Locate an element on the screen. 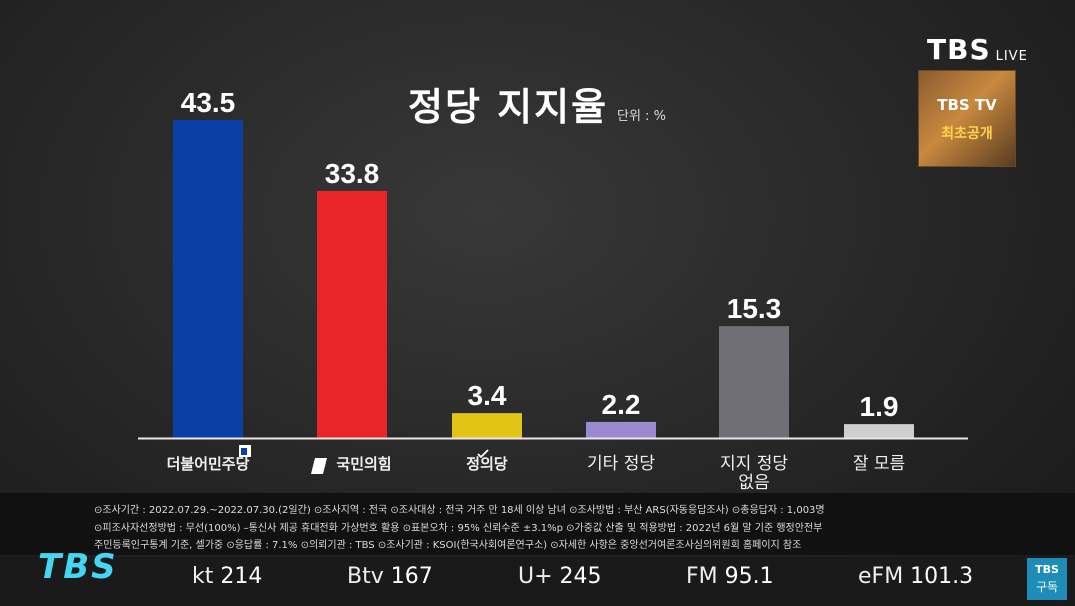 The width and height of the screenshot is (1075, 606). category-label: 기타 정당 is located at coordinates (621, 464).